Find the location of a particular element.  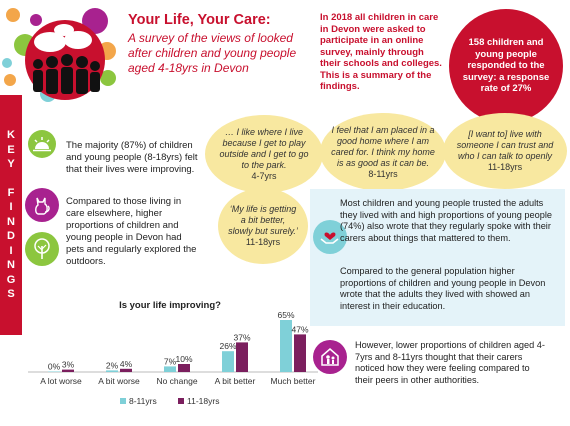

chart-category-label: No change is located at coordinates (176, 381).